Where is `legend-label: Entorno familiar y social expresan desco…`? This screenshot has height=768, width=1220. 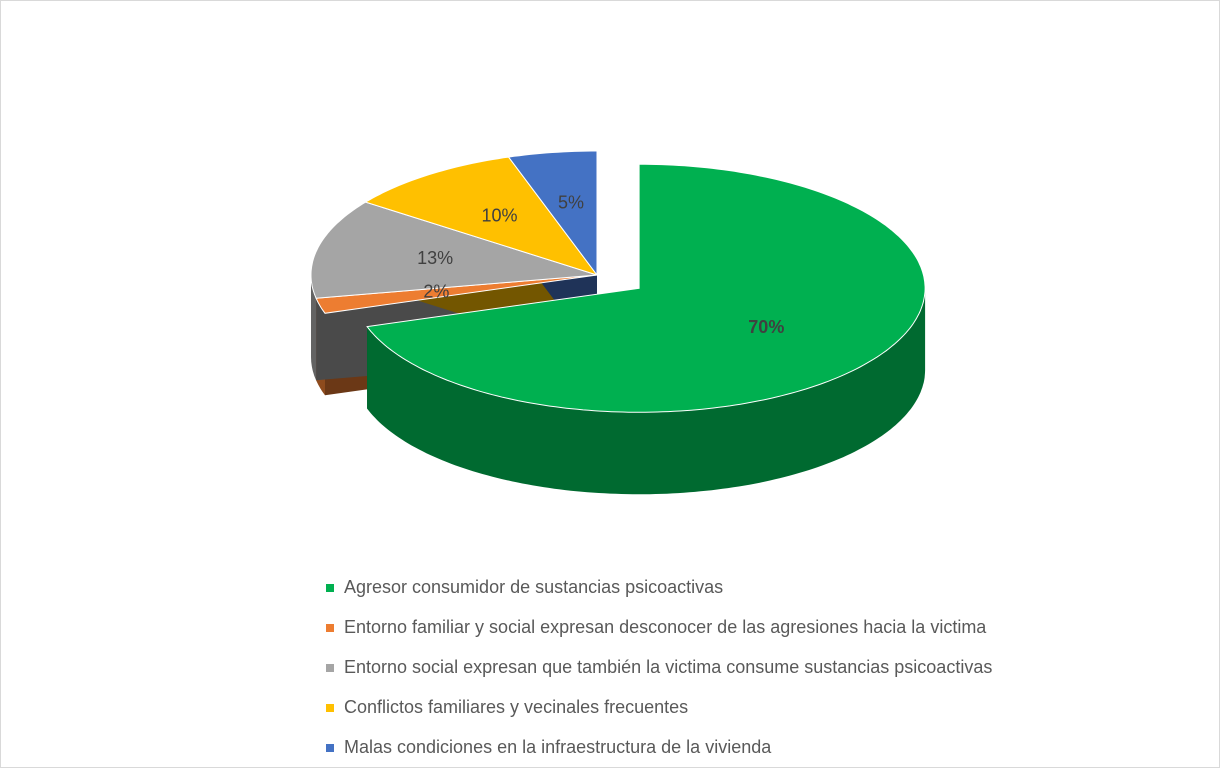
legend-label: Entorno familiar y social expresan desco… is located at coordinates (665, 627).